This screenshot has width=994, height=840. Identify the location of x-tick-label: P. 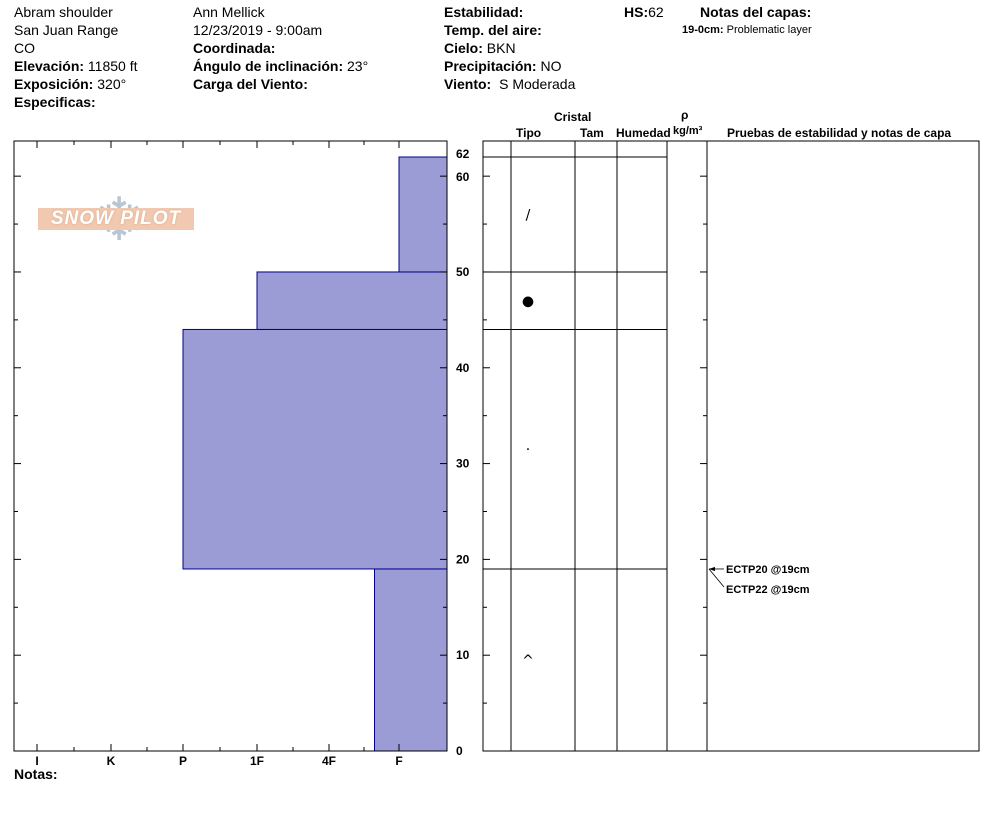
(183, 761).